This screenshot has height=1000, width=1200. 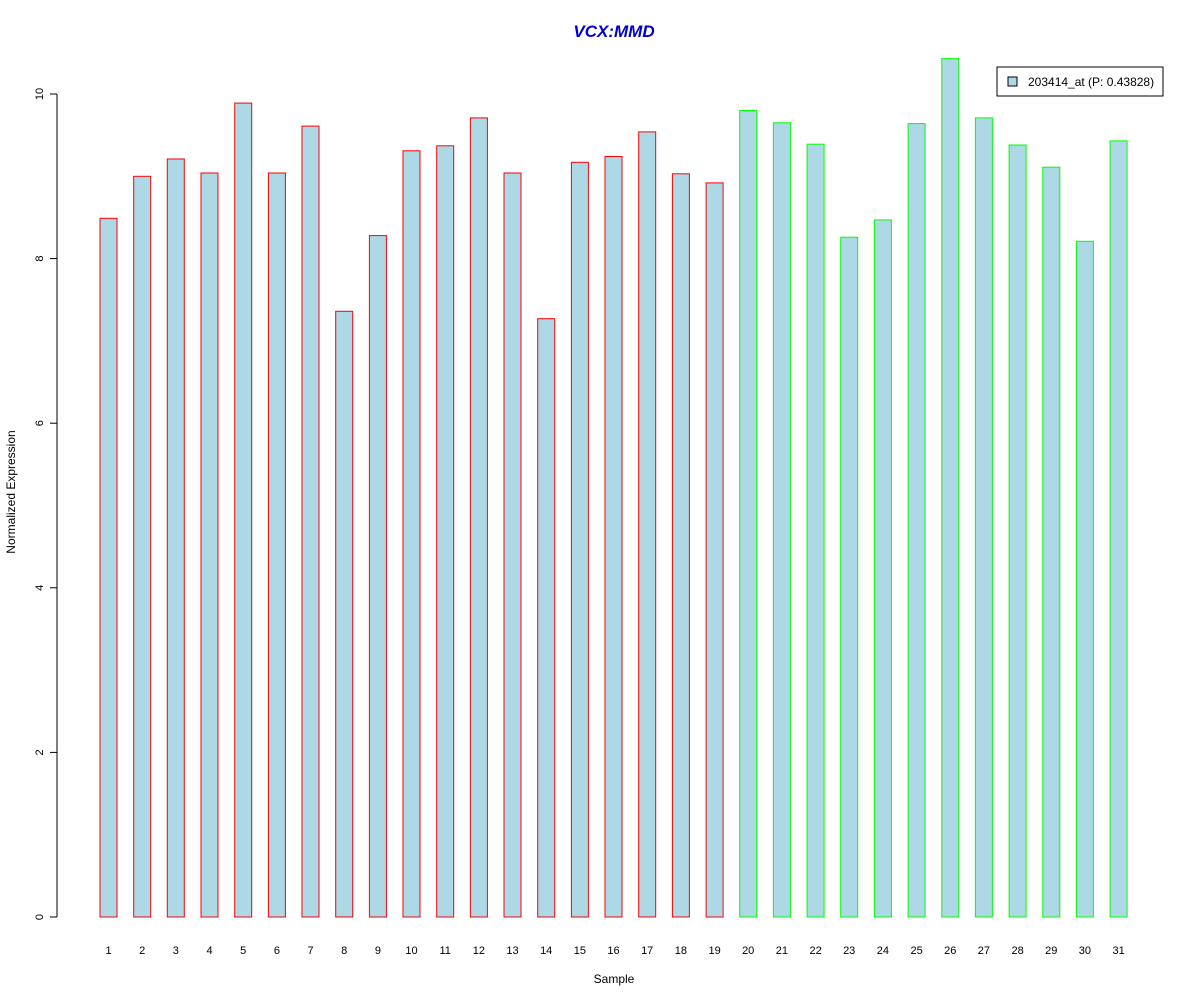 I want to click on x-tick-label: 1, so click(x=108, y=951).